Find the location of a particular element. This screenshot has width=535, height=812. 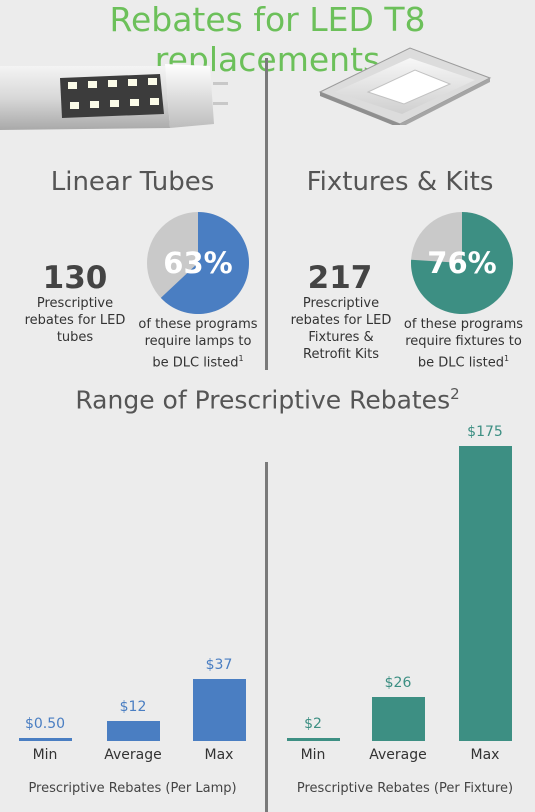

bar-value-label: $37 is located at coordinates (219, 664).